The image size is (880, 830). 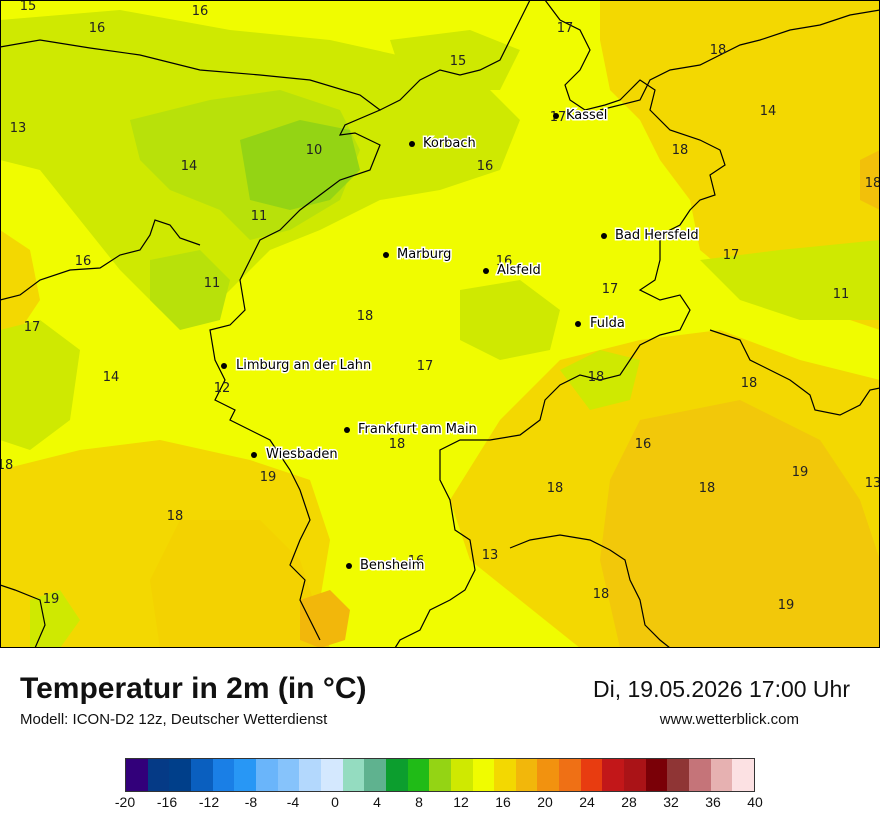 What do you see at coordinates (392, 565) in the screenshot?
I see `city-label-bensheim: Bensheim` at bounding box center [392, 565].